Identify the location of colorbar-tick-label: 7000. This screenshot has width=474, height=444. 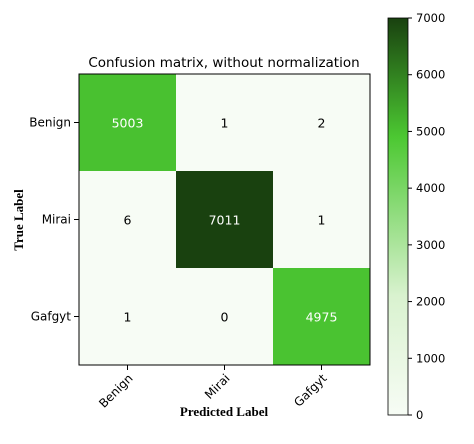
(430, 18).